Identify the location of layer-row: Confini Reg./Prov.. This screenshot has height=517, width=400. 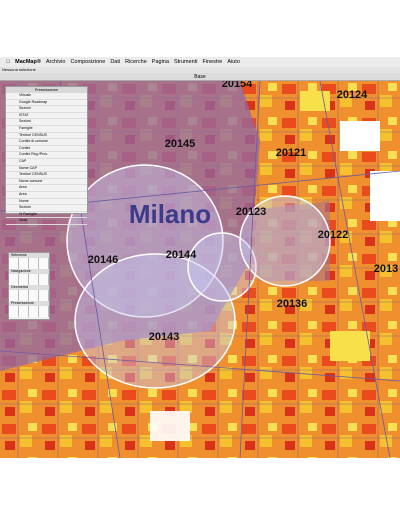
(46, 155).